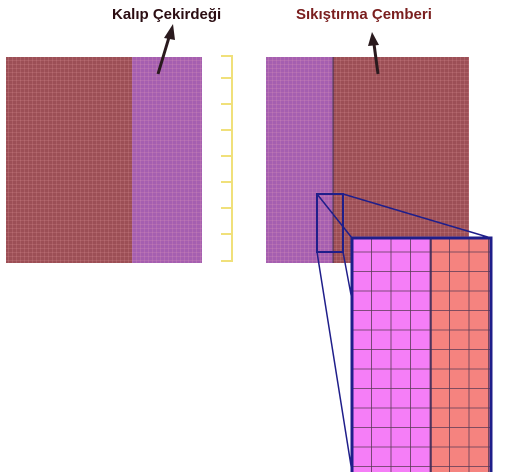  I want to click on arrow-core, so click(165, 49).